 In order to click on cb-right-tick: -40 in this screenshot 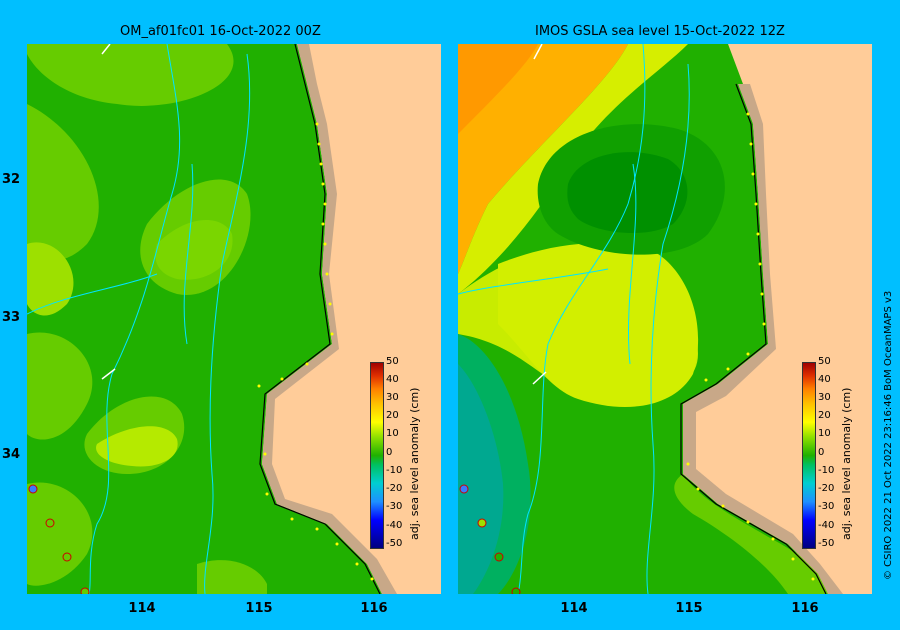, I will do `click(826, 525)`.